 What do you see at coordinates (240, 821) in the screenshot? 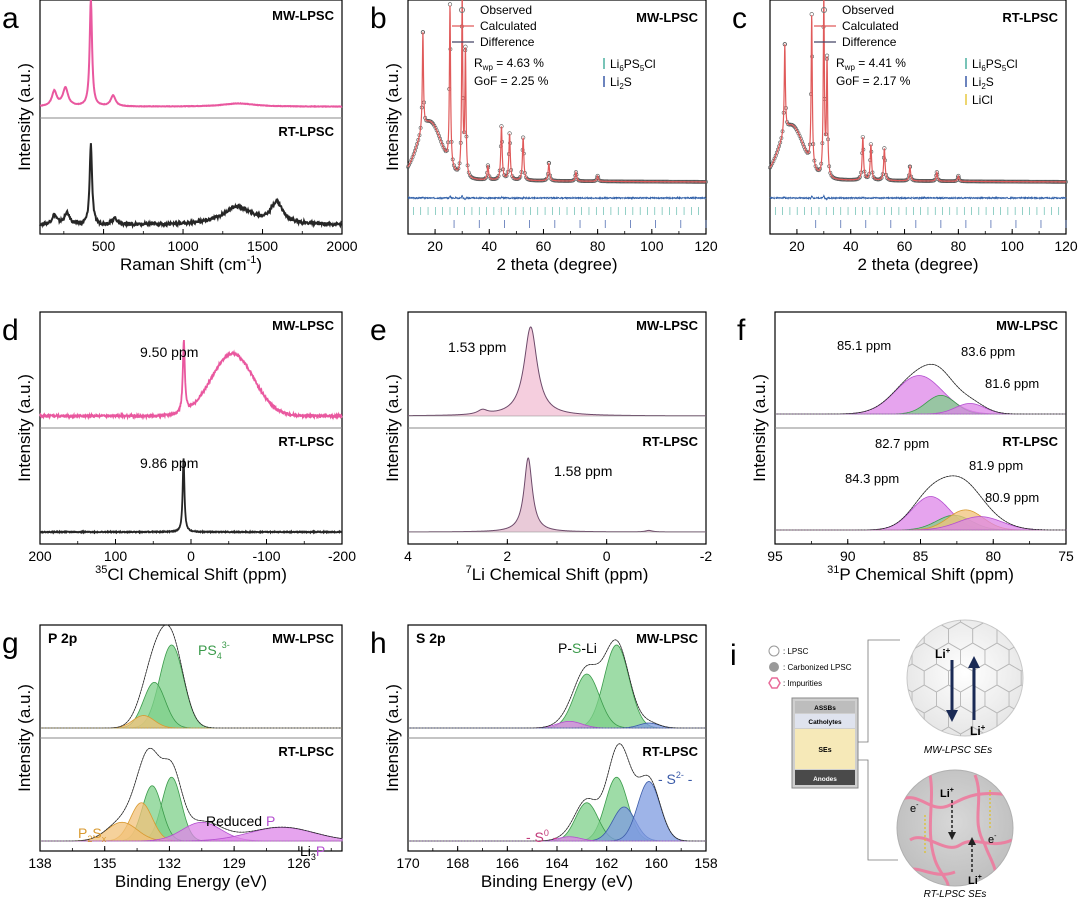
I see `reduced-p-annotation: Reduced P` at bounding box center [240, 821].